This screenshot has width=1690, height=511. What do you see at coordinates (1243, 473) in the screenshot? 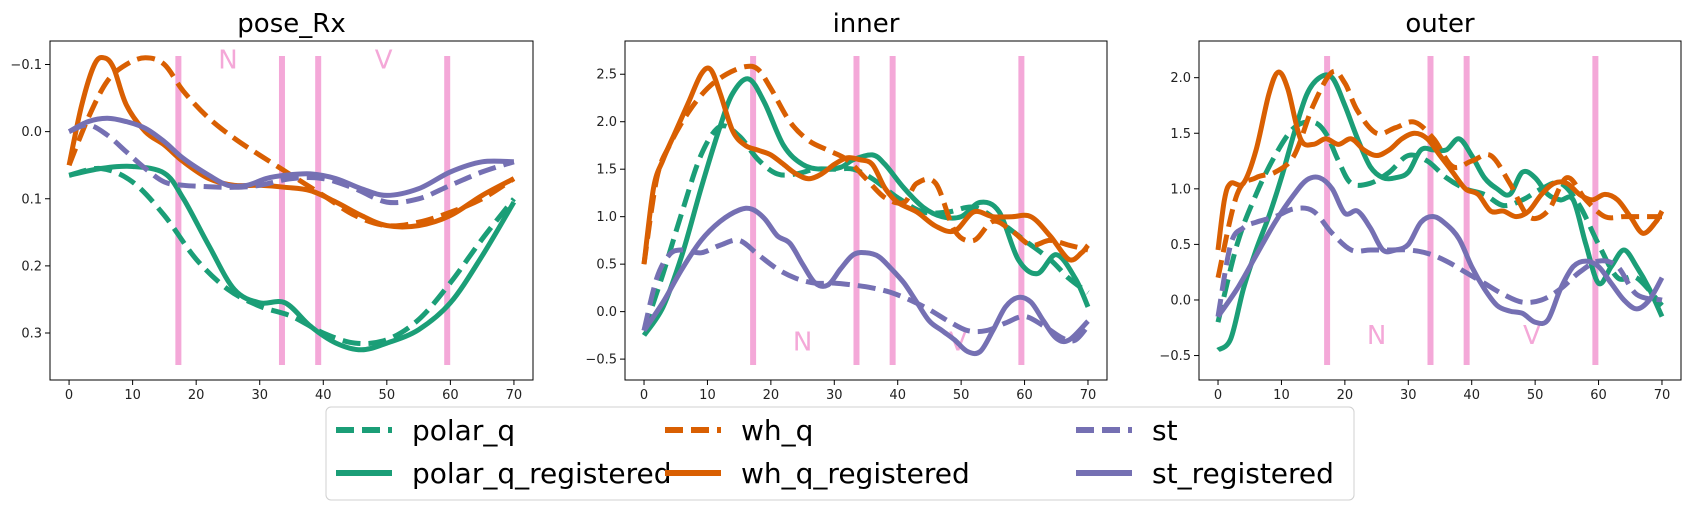
I see `legend-label-st_registered: st_registered` at bounding box center [1243, 473].